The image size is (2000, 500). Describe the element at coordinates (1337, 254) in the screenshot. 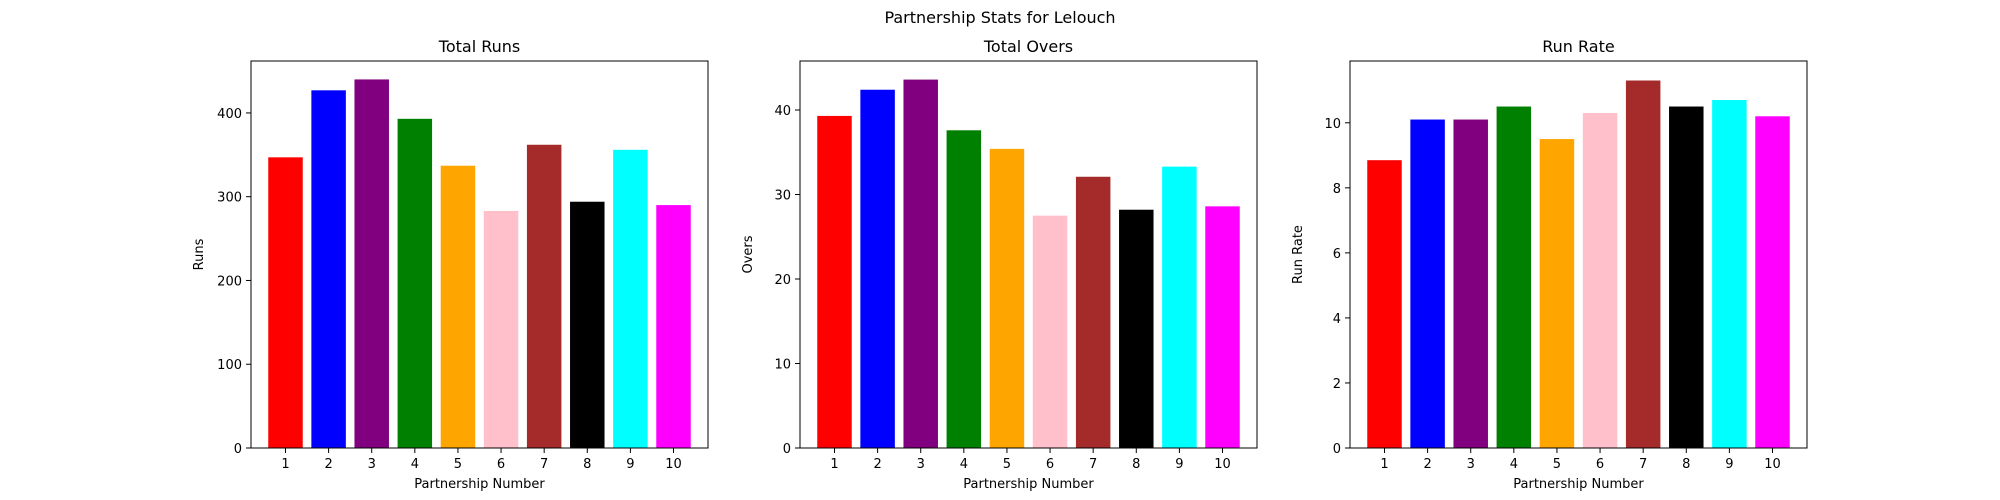

I see `y-tick-label-6: 6` at that location.